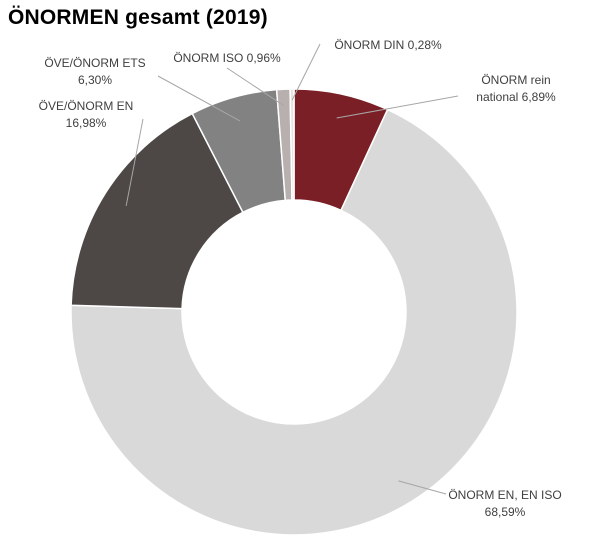  What do you see at coordinates (138, 17) in the screenshot?
I see `chart-title: ÖNORMEN gesamt (2019)` at bounding box center [138, 17].